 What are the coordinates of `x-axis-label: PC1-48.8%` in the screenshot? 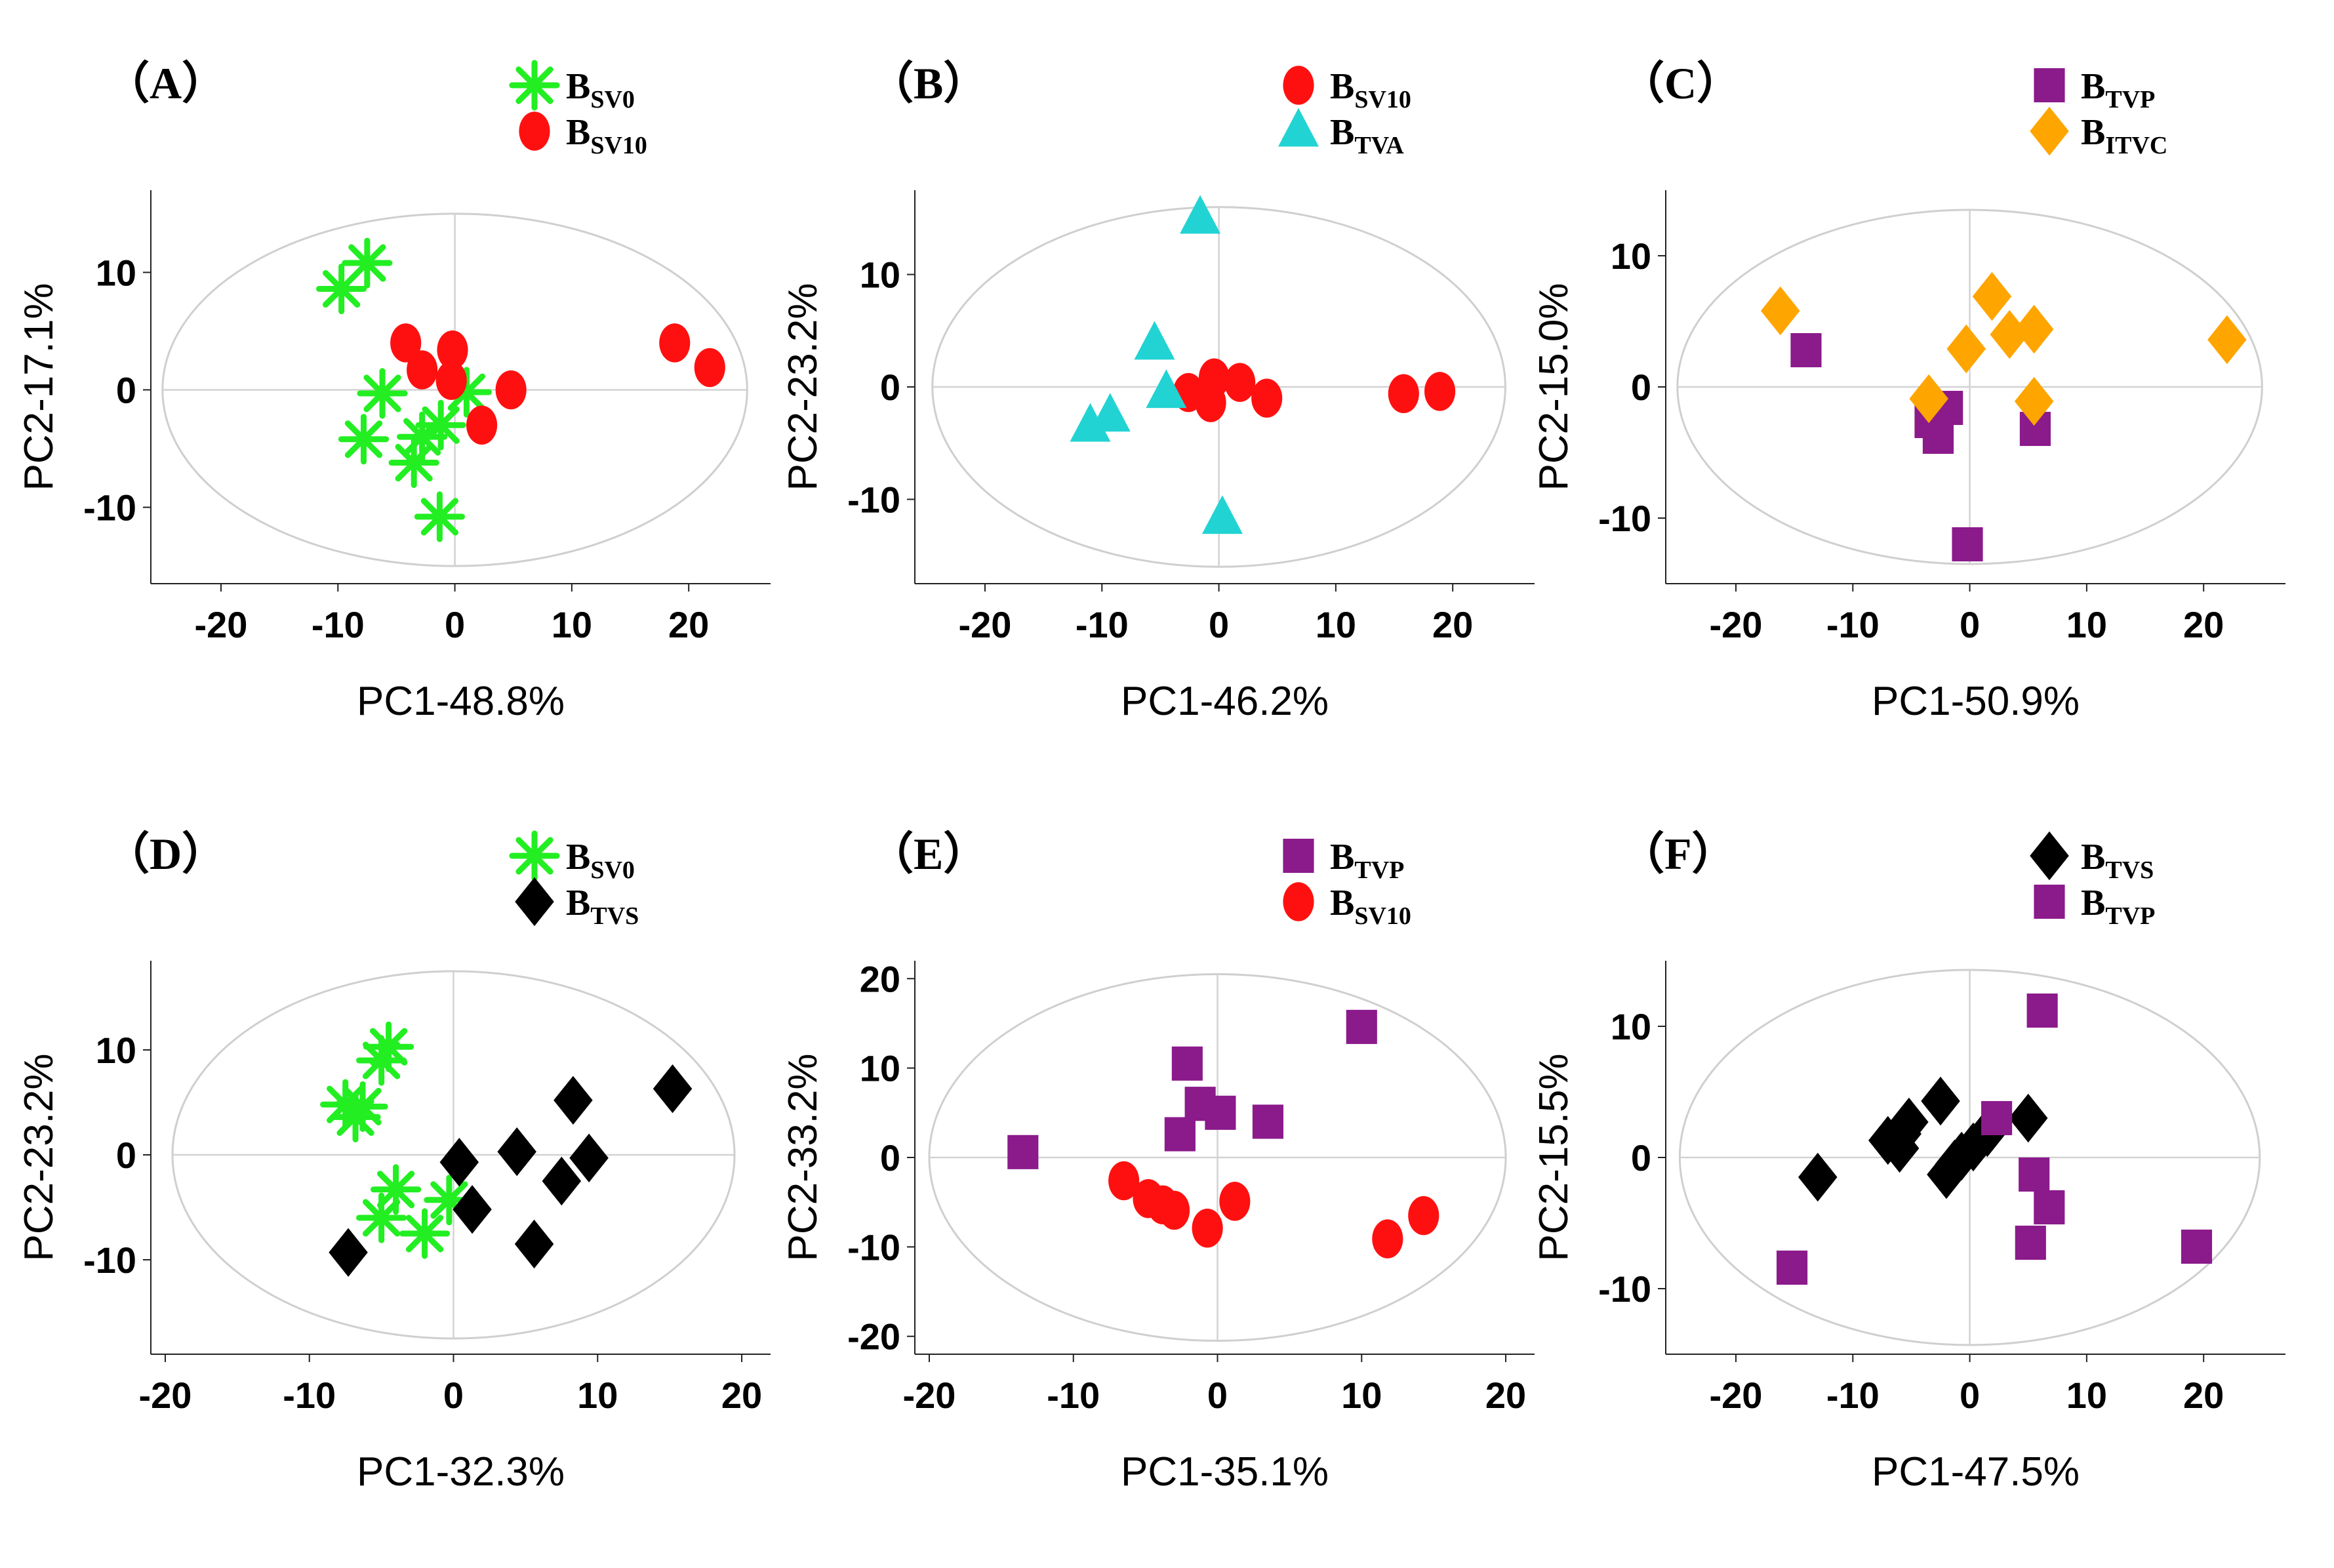 It's located at (461, 701).